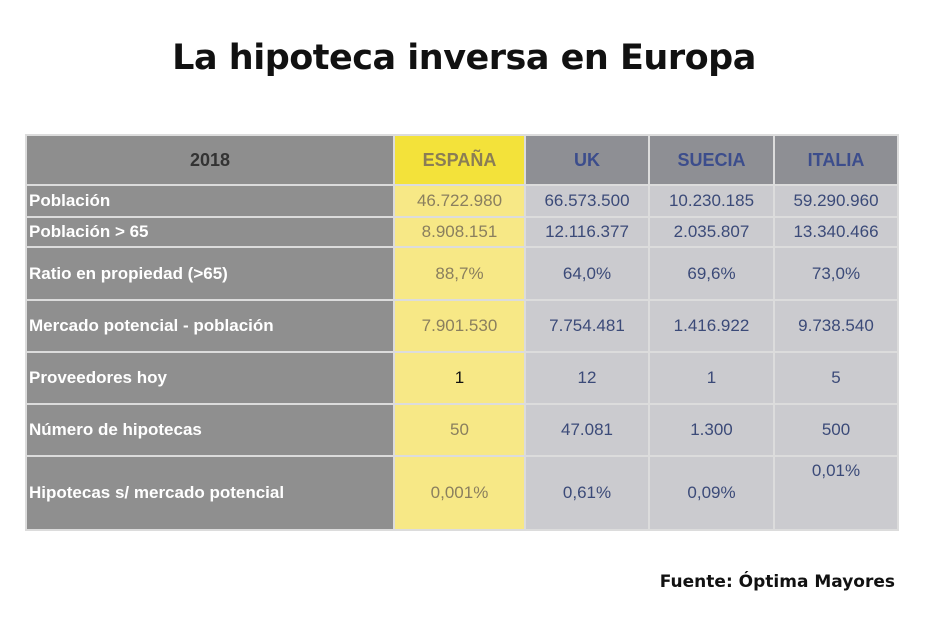  Describe the element at coordinates (587, 201) in the screenshot. I see `table-cell: 66.573.500` at that location.